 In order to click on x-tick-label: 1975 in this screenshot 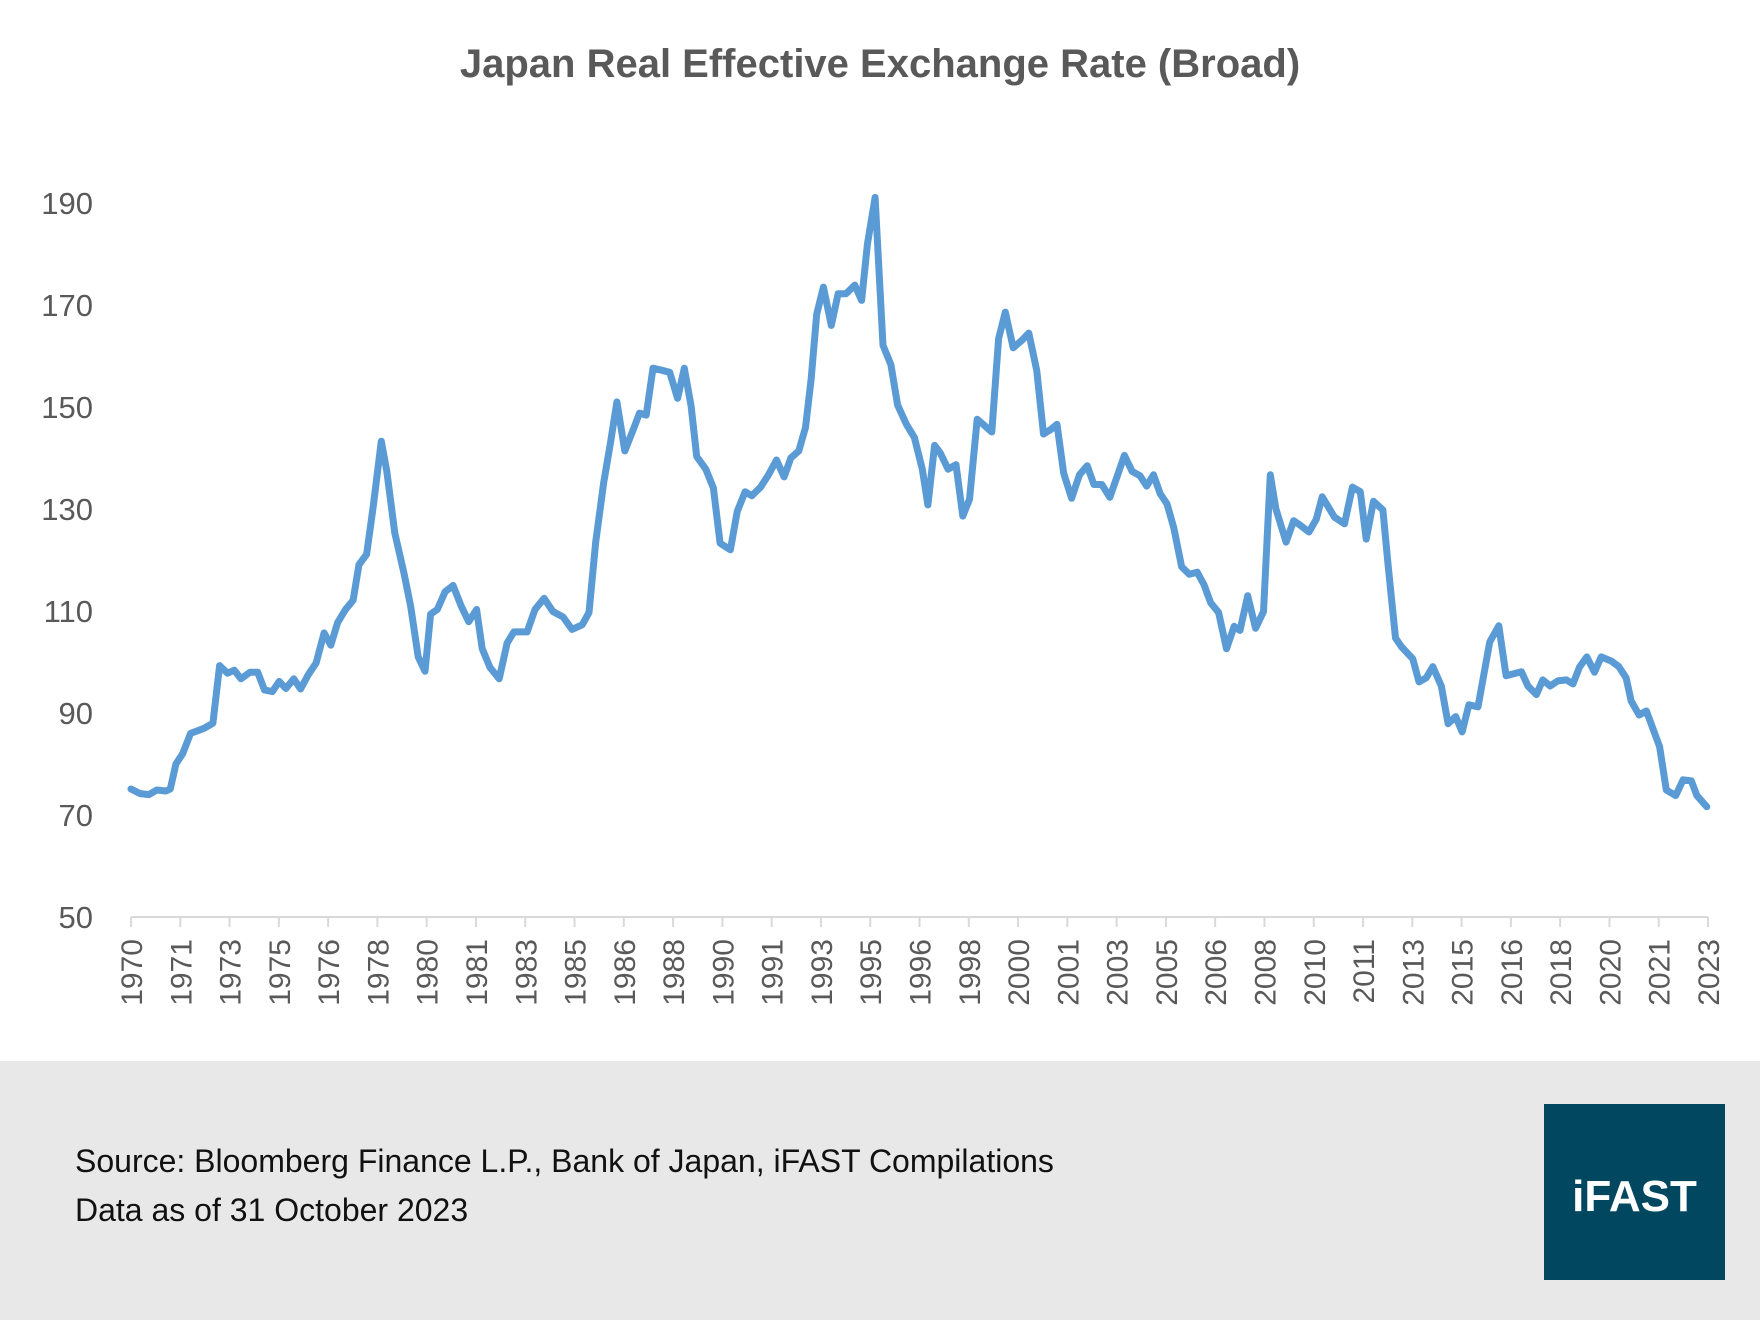, I will do `click(280, 972)`.